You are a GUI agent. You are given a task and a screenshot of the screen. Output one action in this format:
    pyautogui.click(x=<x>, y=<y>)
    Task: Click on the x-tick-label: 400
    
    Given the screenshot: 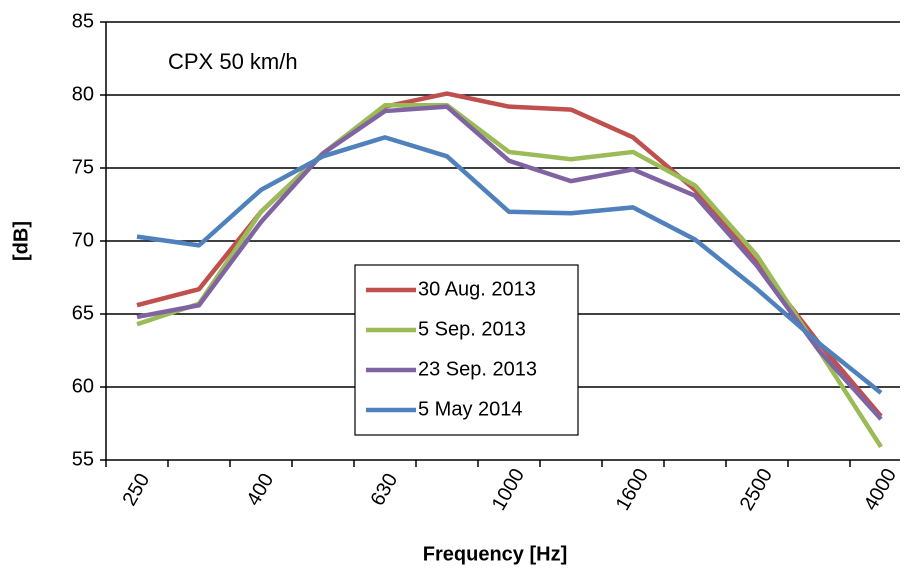 What is the action you would take?
    pyautogui.click(x=261, y=490)
    